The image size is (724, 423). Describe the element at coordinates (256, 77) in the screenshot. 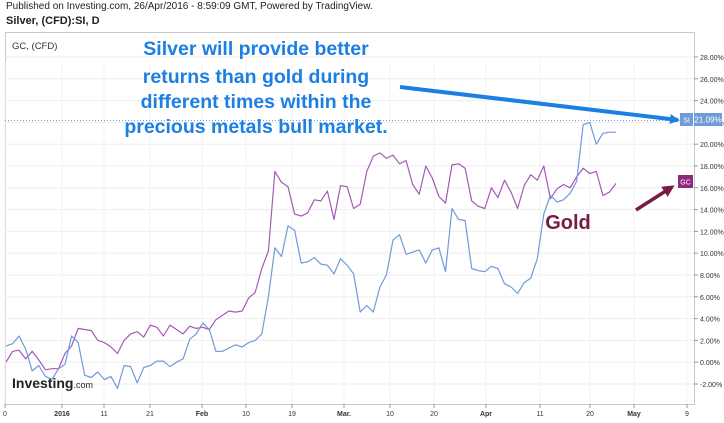

I see `silver-note-line-2: returns than gold during` at that location.